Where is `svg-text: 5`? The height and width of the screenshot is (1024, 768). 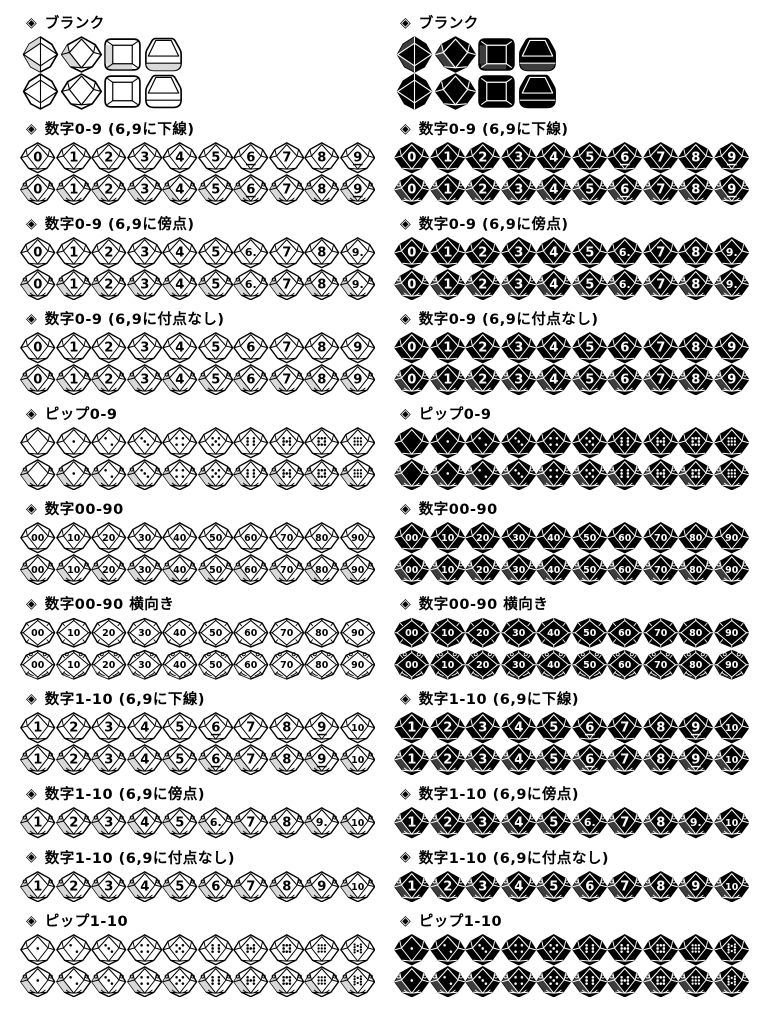
svg-text: 5 is located at coordinates (589, 189).